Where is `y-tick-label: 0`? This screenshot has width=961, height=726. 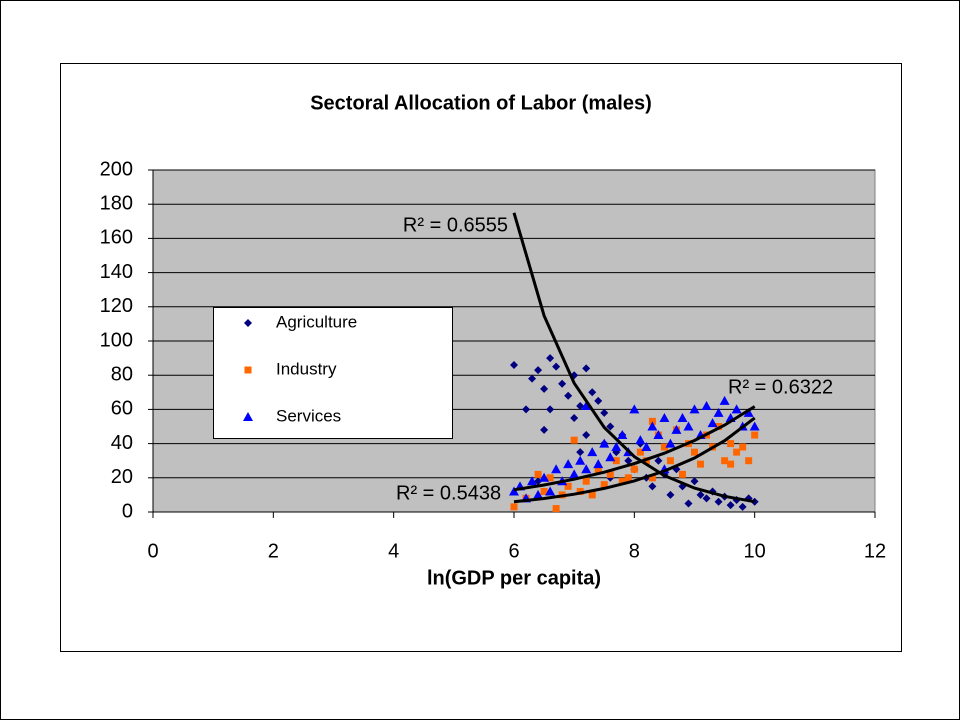
y-tick-label: 0 is located at coordinates (127, 511).